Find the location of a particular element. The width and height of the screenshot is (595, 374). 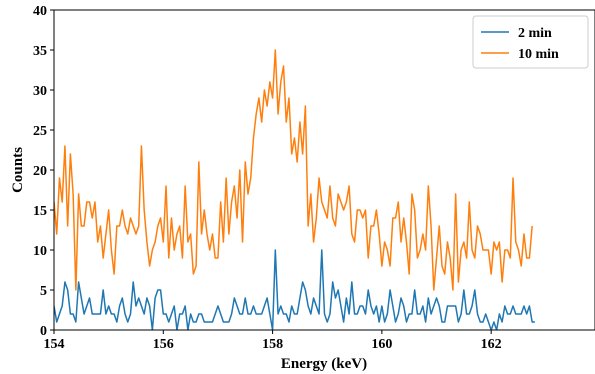

x-tick-label: 158 is located at coordinates (272, 344).